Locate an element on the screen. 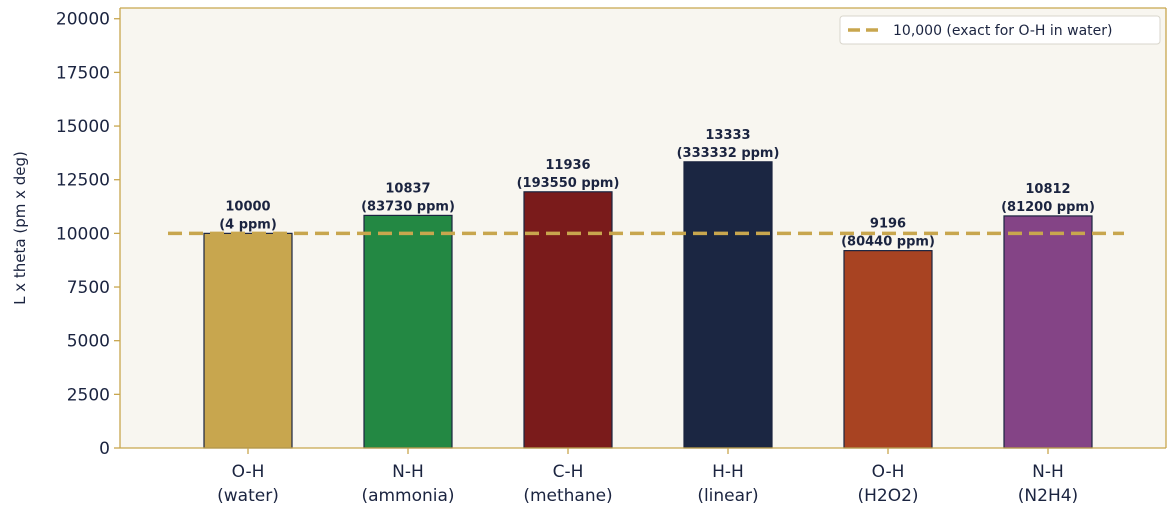 The image size is (1169, 510). y-tick-label: 0 is located at coordinates (104, 449).